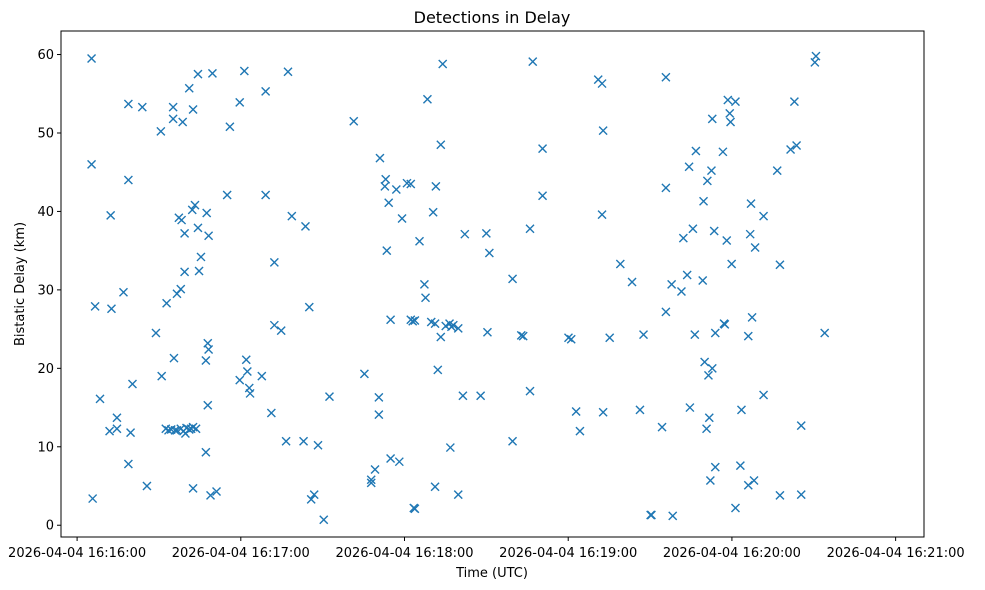 Image resolution: width=985 pixels, height=590 pixels. Describe the element at coordinates (45, 369) in the screenshot. I see `y-tick-label: 20` at that location.